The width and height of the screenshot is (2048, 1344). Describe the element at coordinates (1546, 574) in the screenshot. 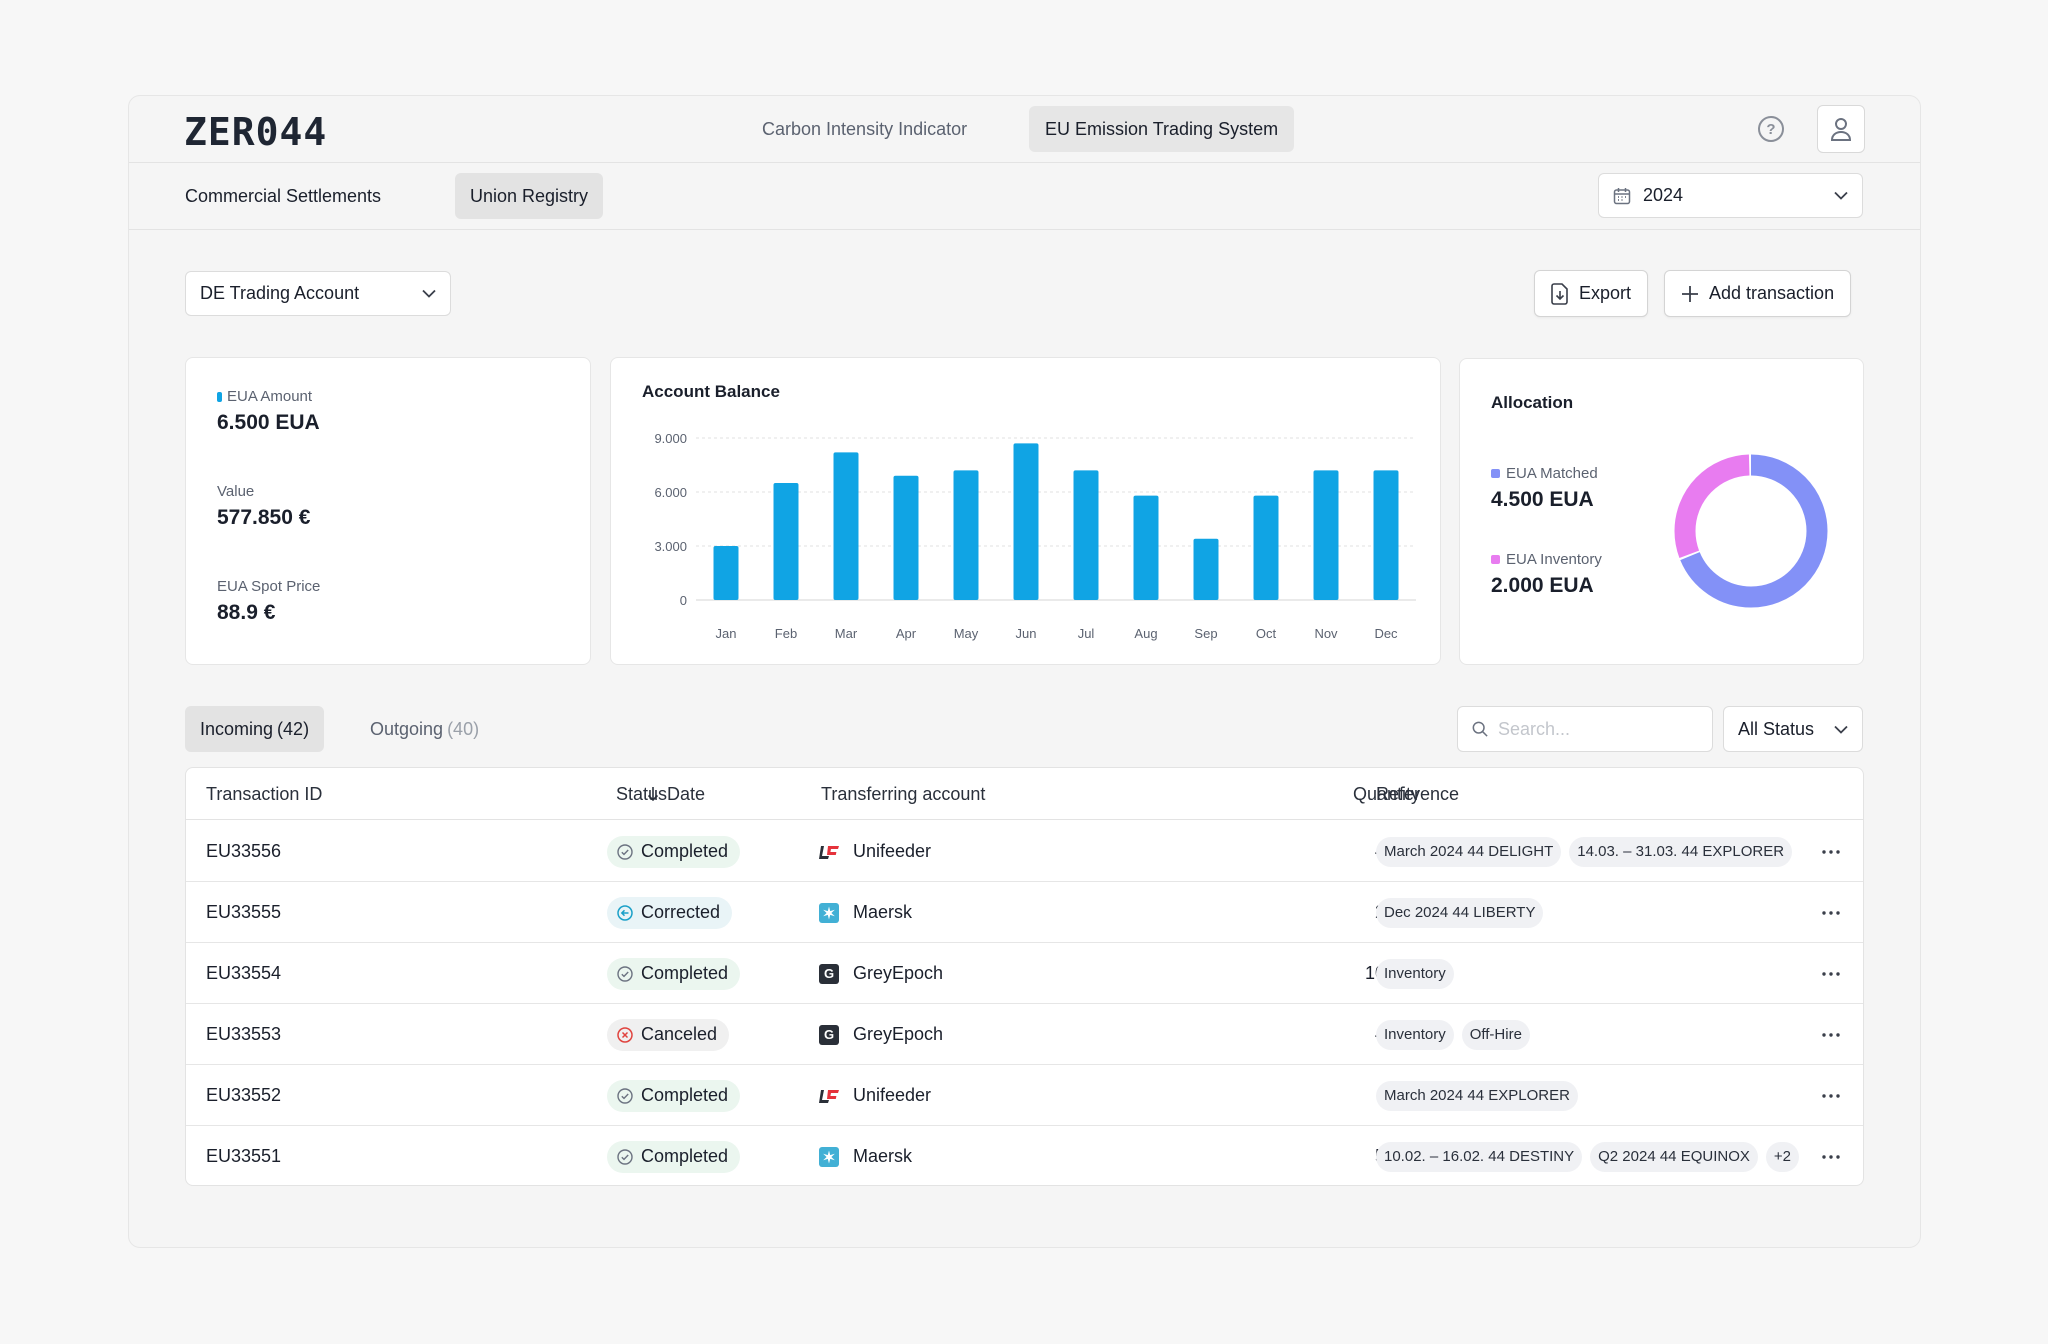

I see `allocation-inventory: EUA Inventory 2.000 EUA` at that location.